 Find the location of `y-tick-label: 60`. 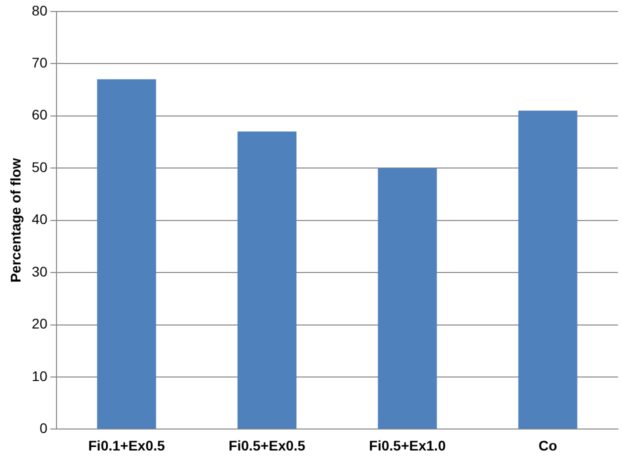

y-tick-label: 60 is located at coordinates (40, 114).